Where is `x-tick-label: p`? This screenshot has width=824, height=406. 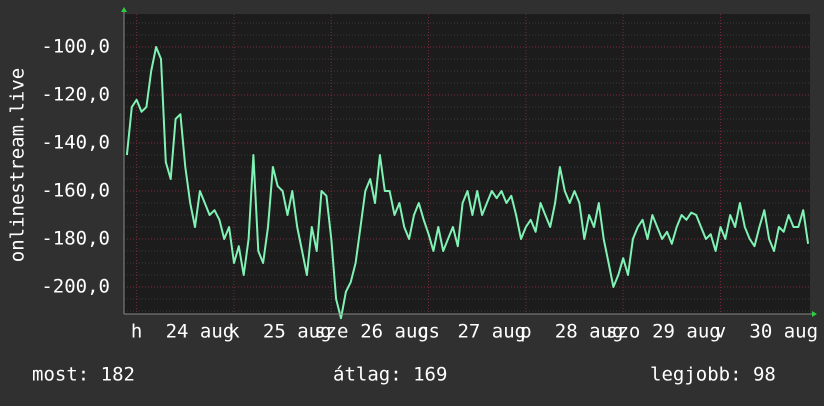
x-tick-label: p is located at coordinates (525, 332).